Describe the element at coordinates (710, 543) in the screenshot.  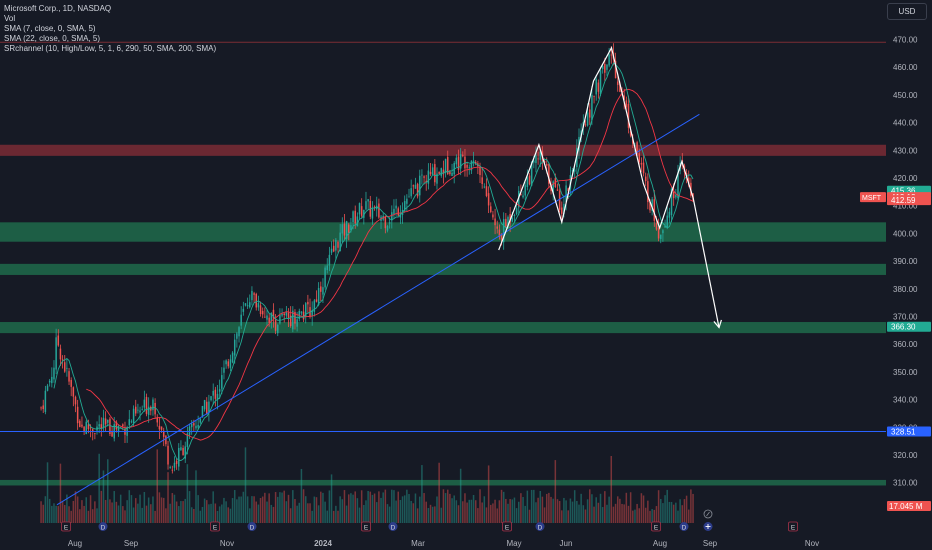
I see `x-tick-label: Sep` at that location.